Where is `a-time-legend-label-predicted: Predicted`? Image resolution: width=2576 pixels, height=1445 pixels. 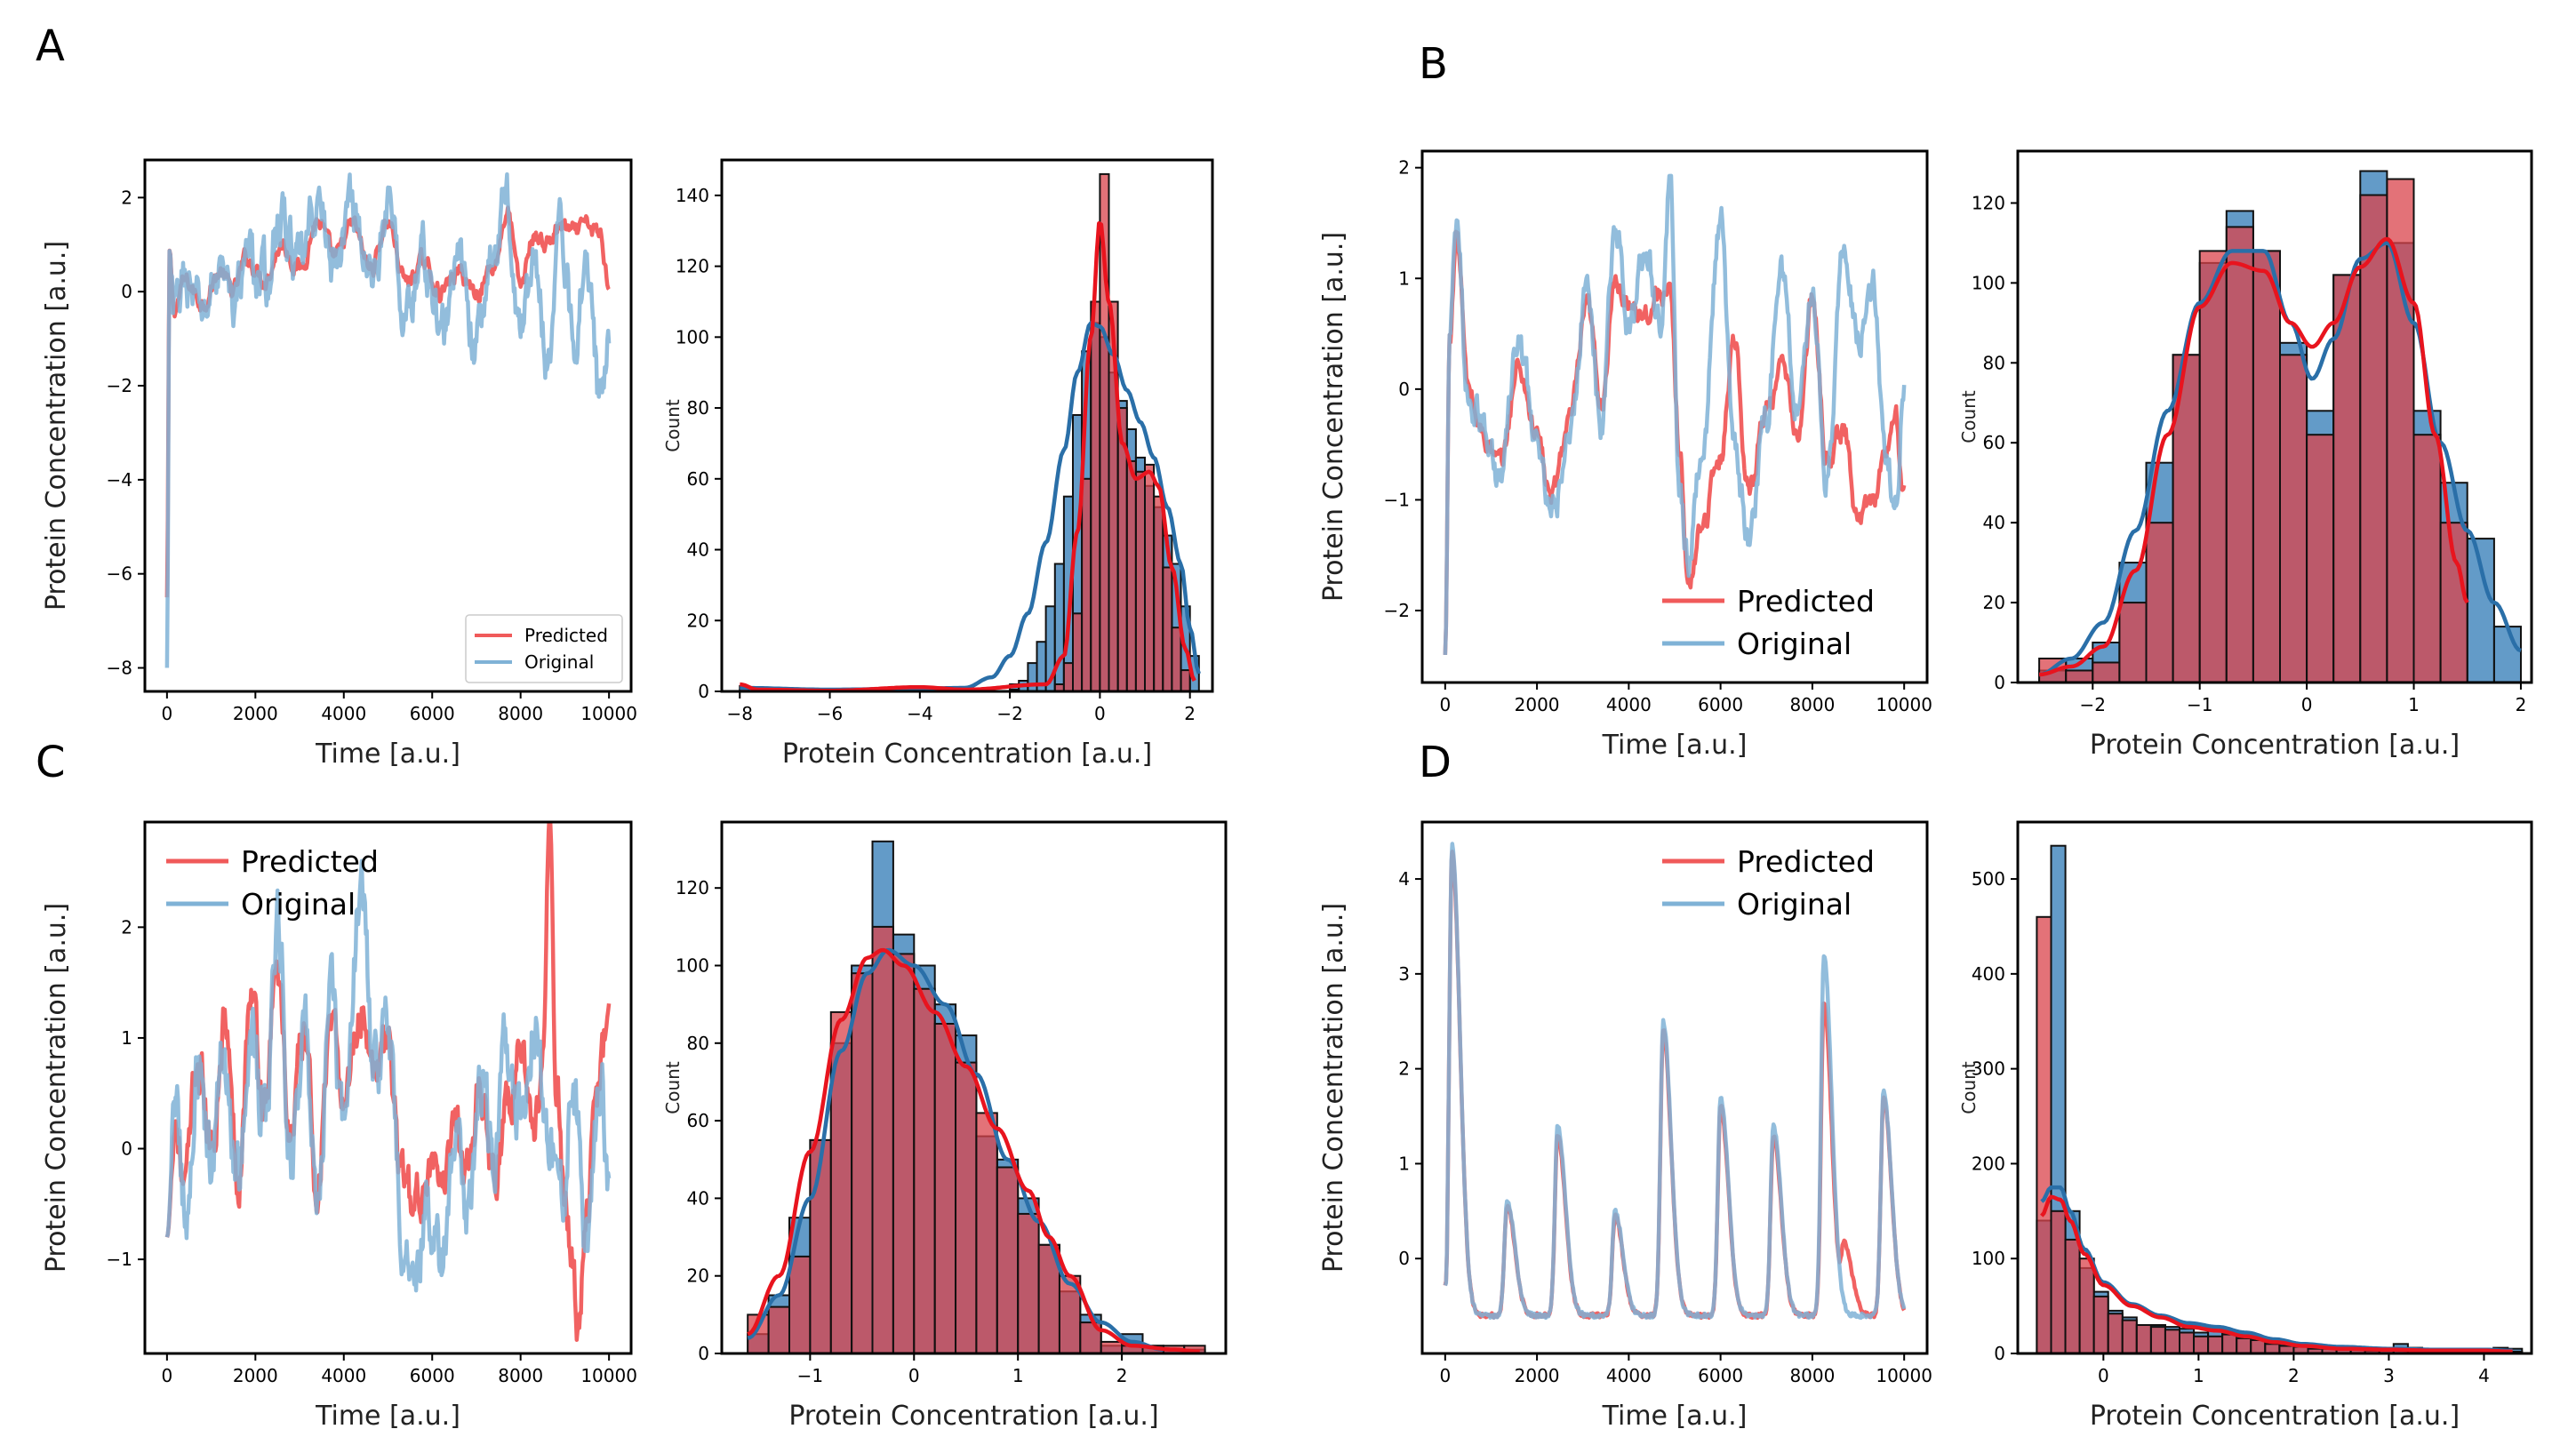
a-time-legend-label-predicted: Predicted is located at coordinates (566, 635).